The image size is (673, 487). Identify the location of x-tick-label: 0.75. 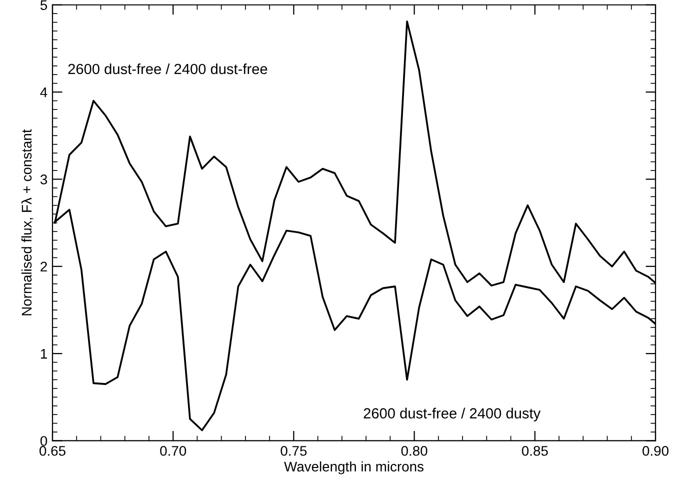
(293, 451).